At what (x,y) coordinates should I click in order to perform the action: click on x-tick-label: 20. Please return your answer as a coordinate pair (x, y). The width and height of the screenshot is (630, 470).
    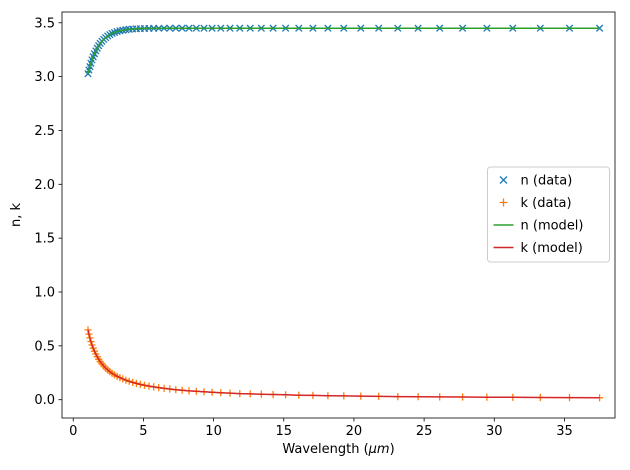
    Looking at the image, I should click on (354, 431).